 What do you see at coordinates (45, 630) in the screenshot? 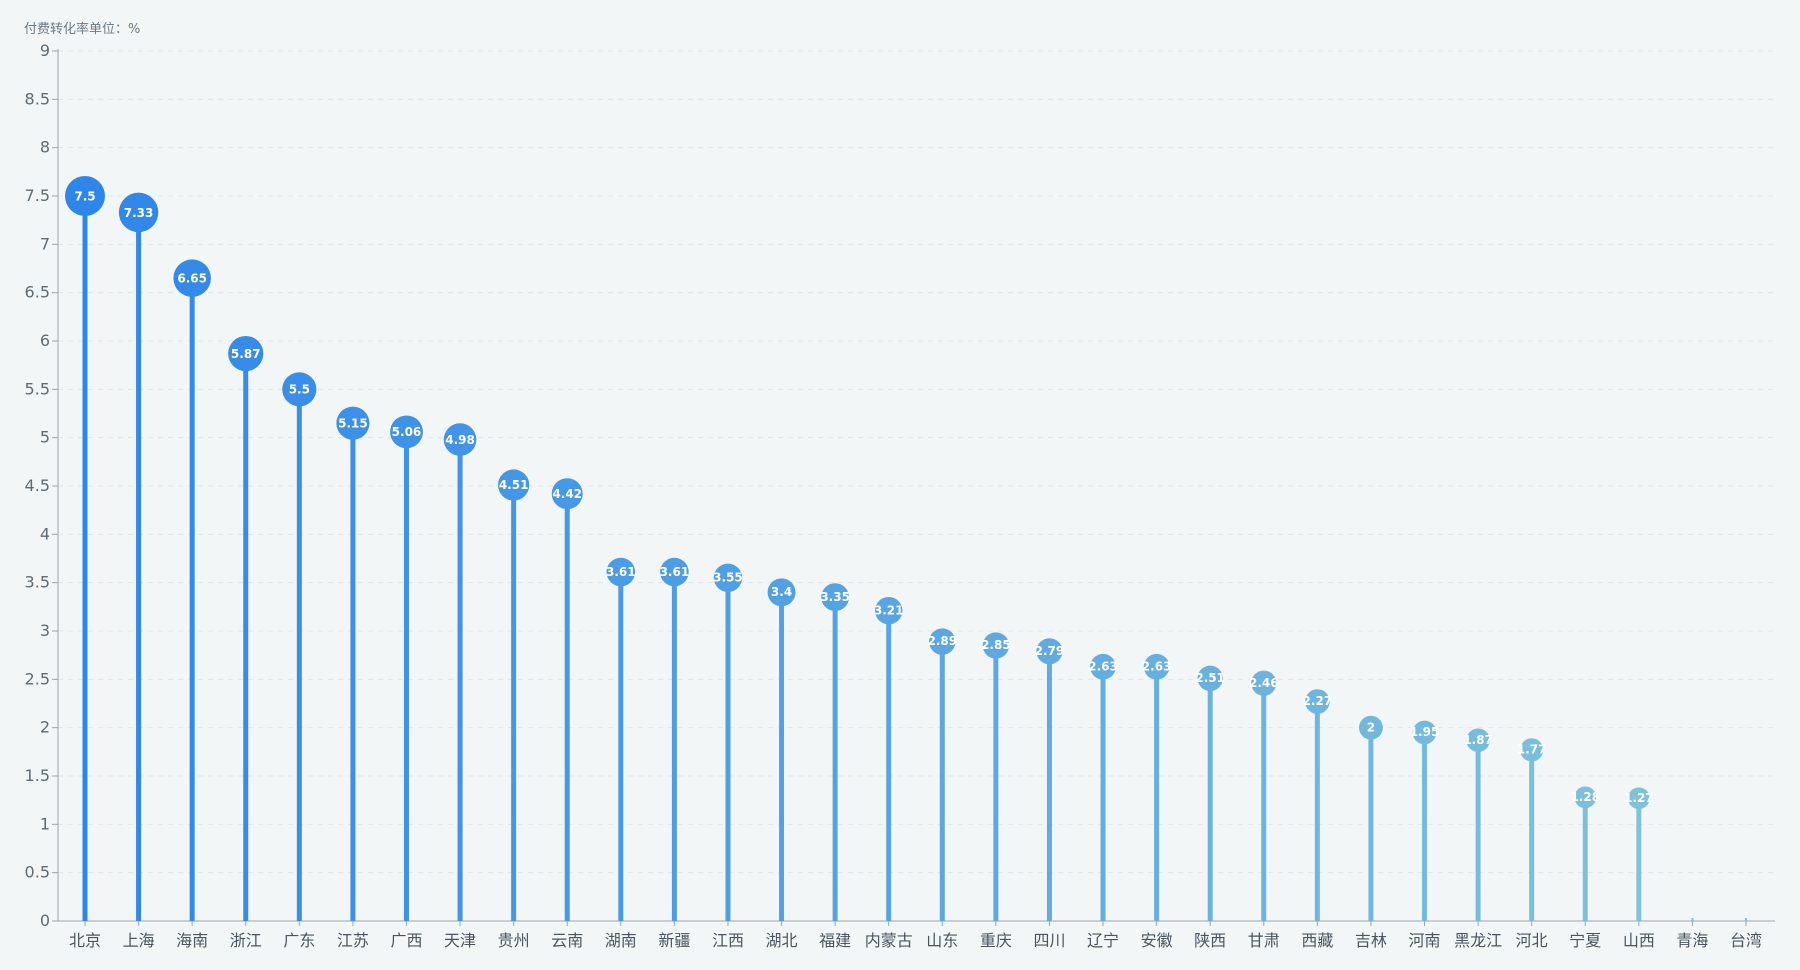
I see `y-tick-label: 3` at bounding box center [45, 630].